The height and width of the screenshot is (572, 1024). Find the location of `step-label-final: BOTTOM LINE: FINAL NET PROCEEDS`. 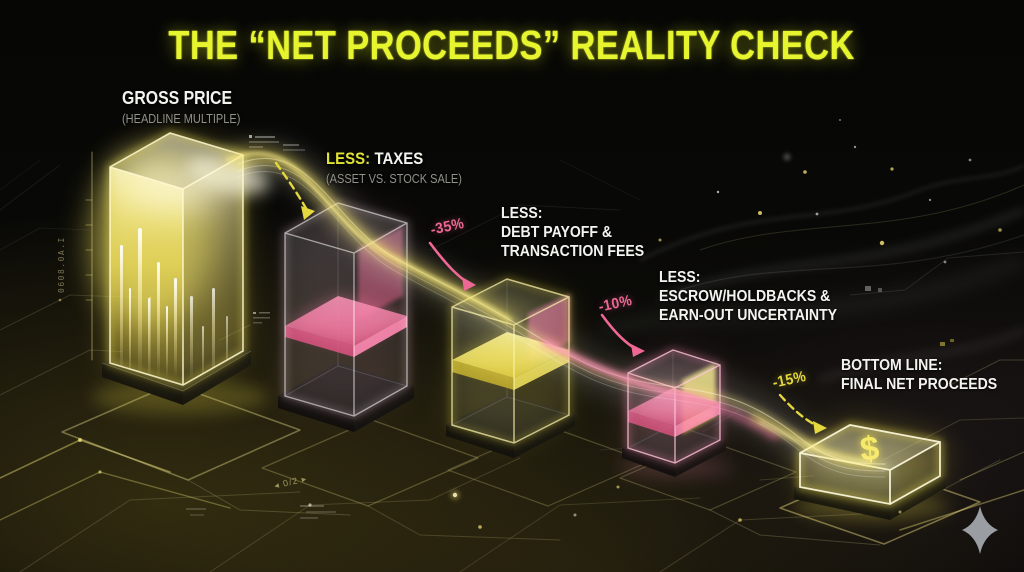

step-label-final: BOTTOM LINE: FINAL NET PROCEEDS is located at coordinates (919, 376).